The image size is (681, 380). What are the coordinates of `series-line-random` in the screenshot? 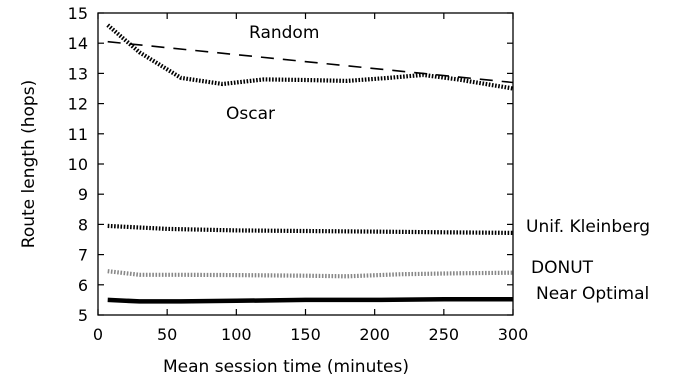 It's located at (310, 62).